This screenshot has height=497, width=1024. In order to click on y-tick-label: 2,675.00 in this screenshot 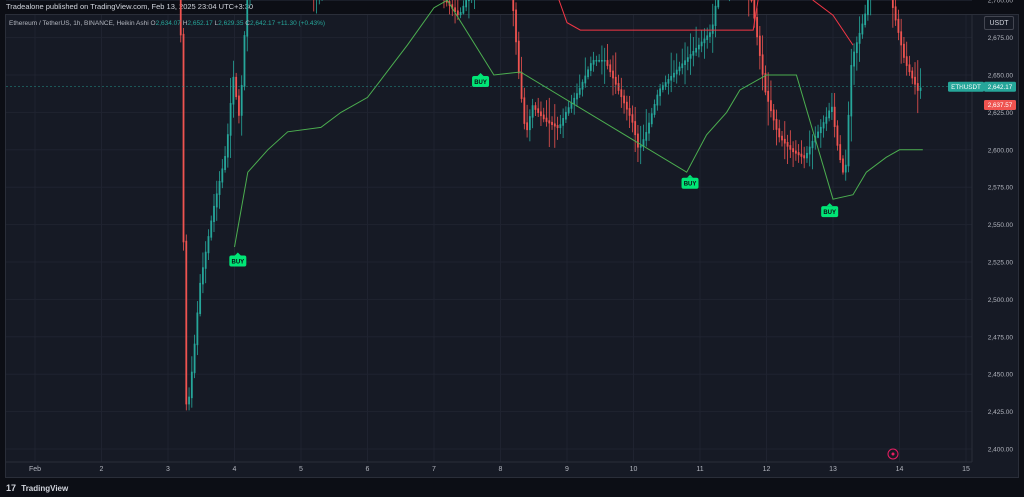, I will do `click(1001, 38)`.